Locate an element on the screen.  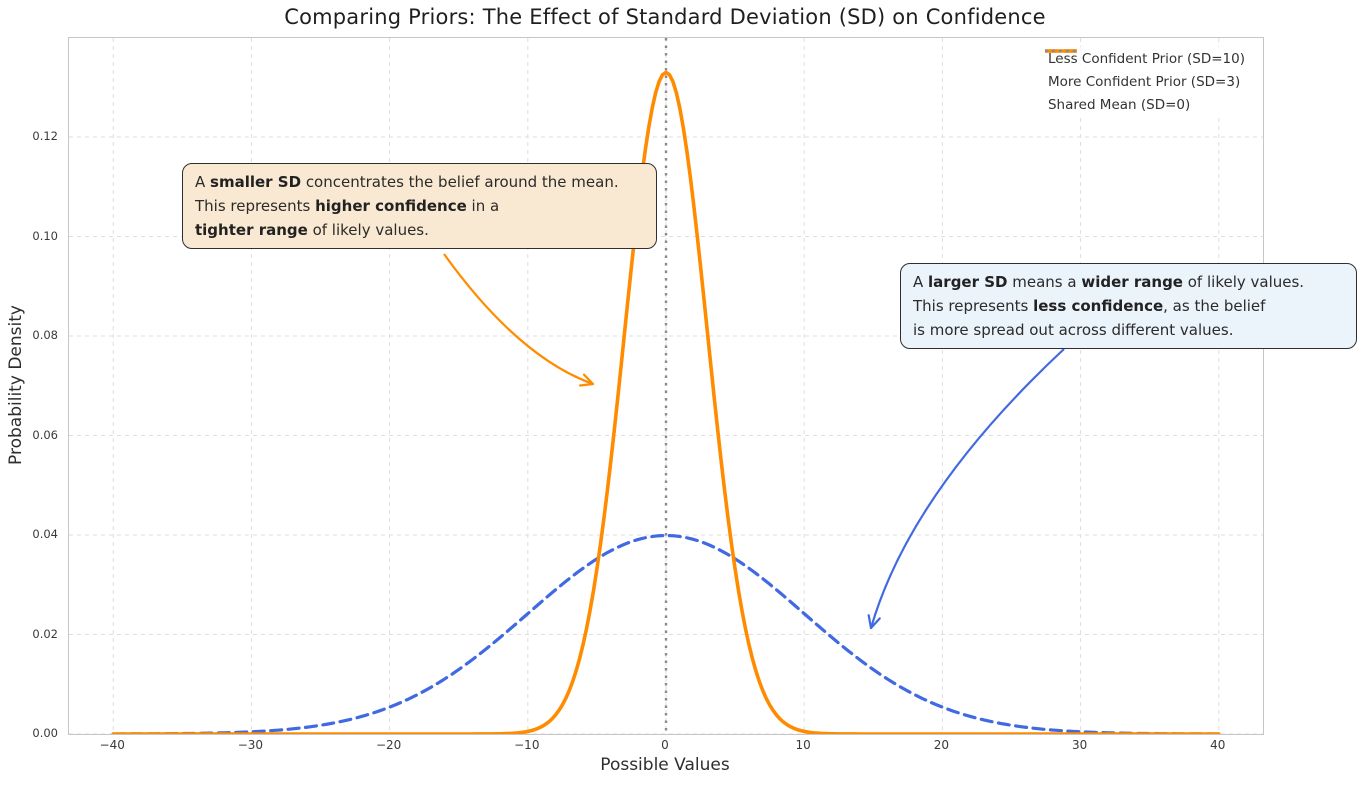
y-tick-label: 0.04 is located at coordinates (45, 534).